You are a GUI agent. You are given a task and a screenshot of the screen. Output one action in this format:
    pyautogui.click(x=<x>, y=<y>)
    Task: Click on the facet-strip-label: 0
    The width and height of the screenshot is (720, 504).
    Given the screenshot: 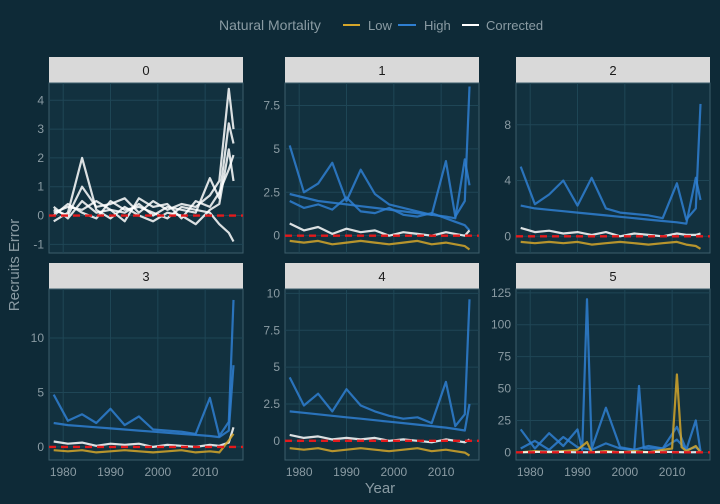 What is the action you would take?
    pyautogui.click(x=145, y=70)
    